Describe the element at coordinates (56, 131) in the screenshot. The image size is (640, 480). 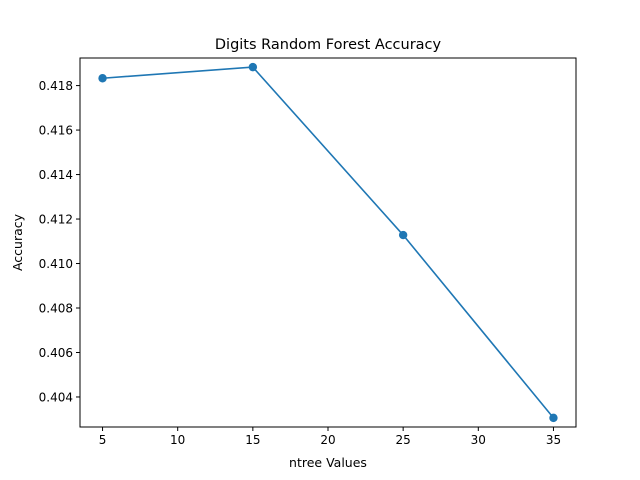
I see `y-tick-label: 0.416` at that location.